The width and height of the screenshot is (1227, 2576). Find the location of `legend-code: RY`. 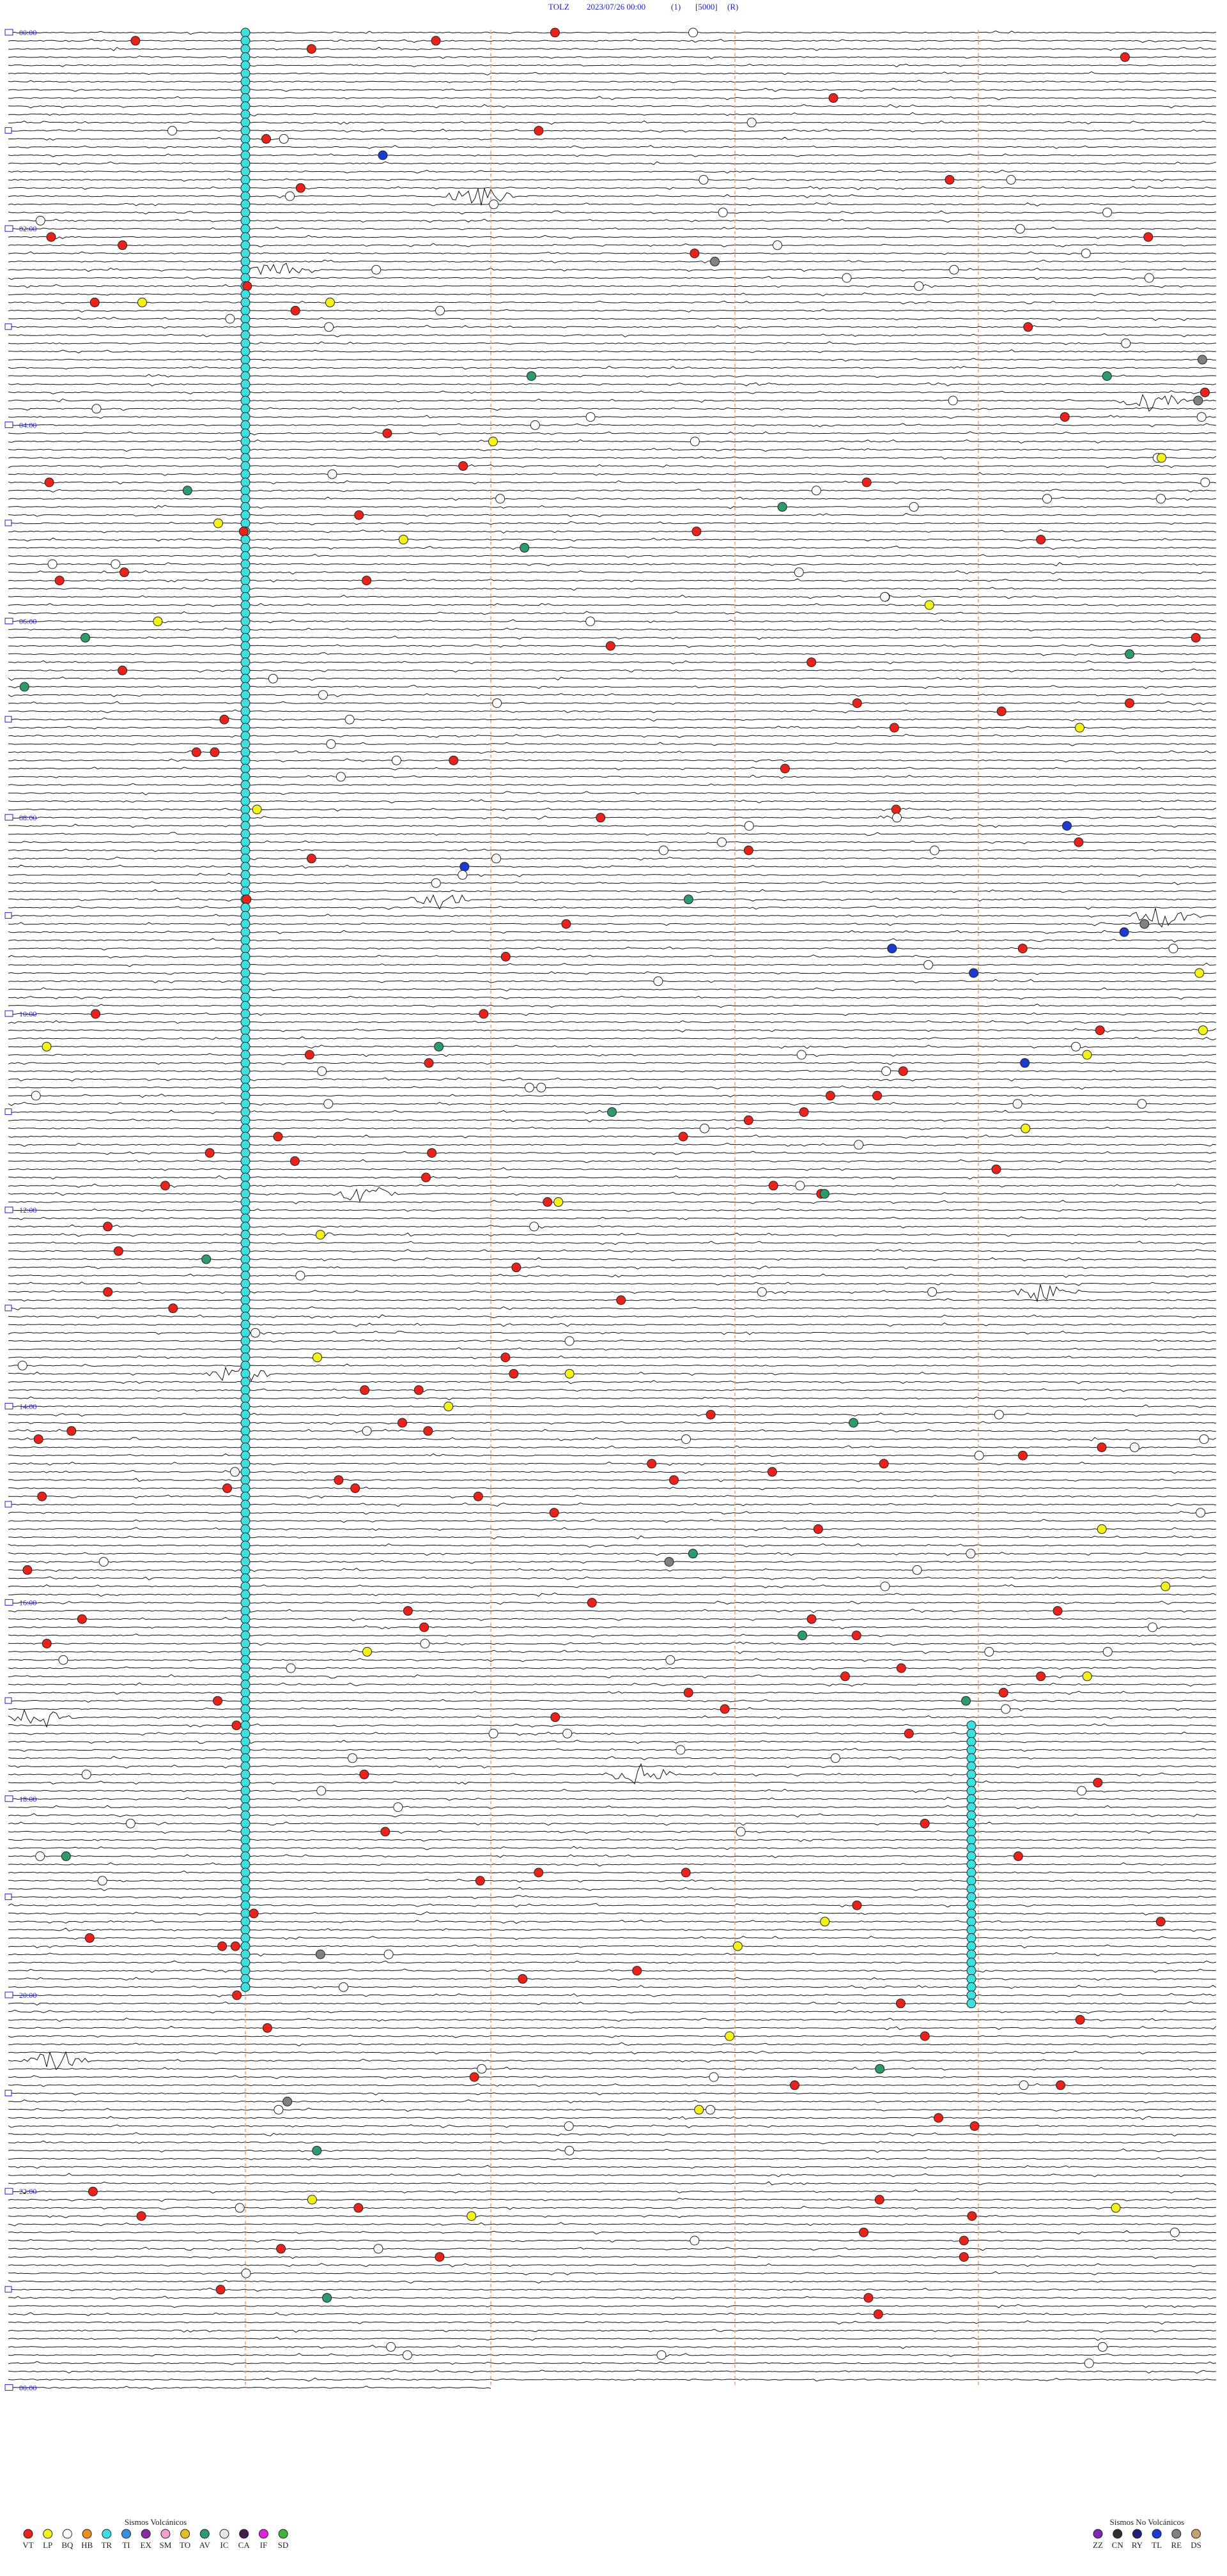

legend-code: RY is located at coordinates (1137, 2545).